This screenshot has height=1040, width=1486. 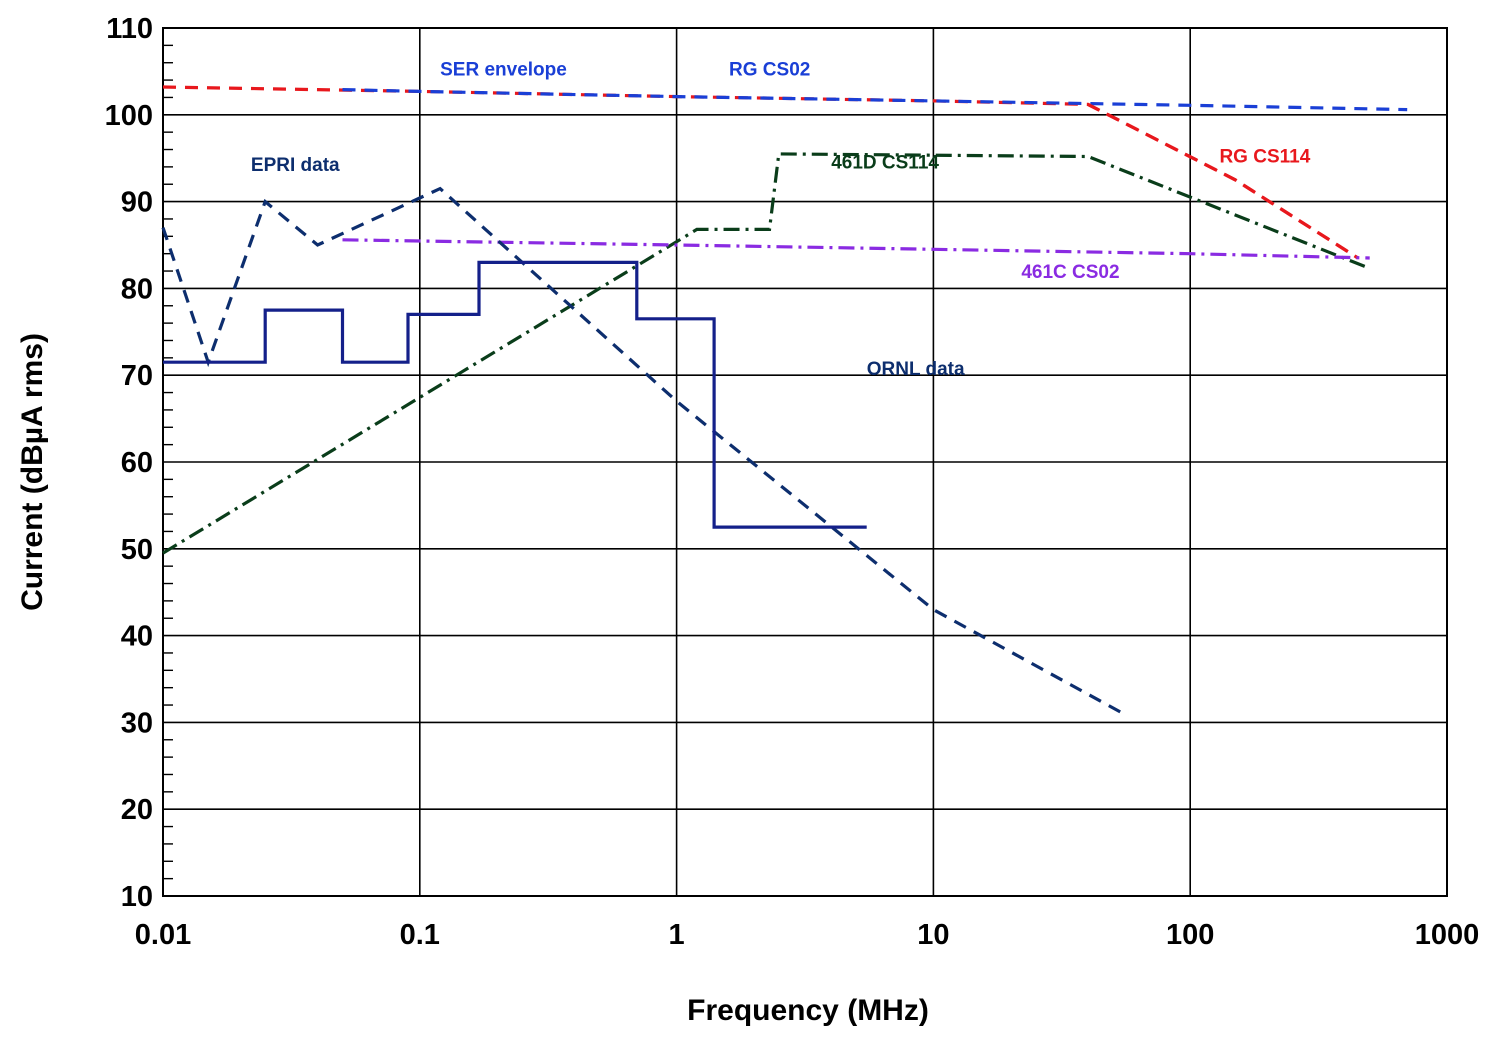 What do you see at coordinates (137, 637) in the screenshot?
I see `y-tick-label: 40` at bounding box center [137, 637].